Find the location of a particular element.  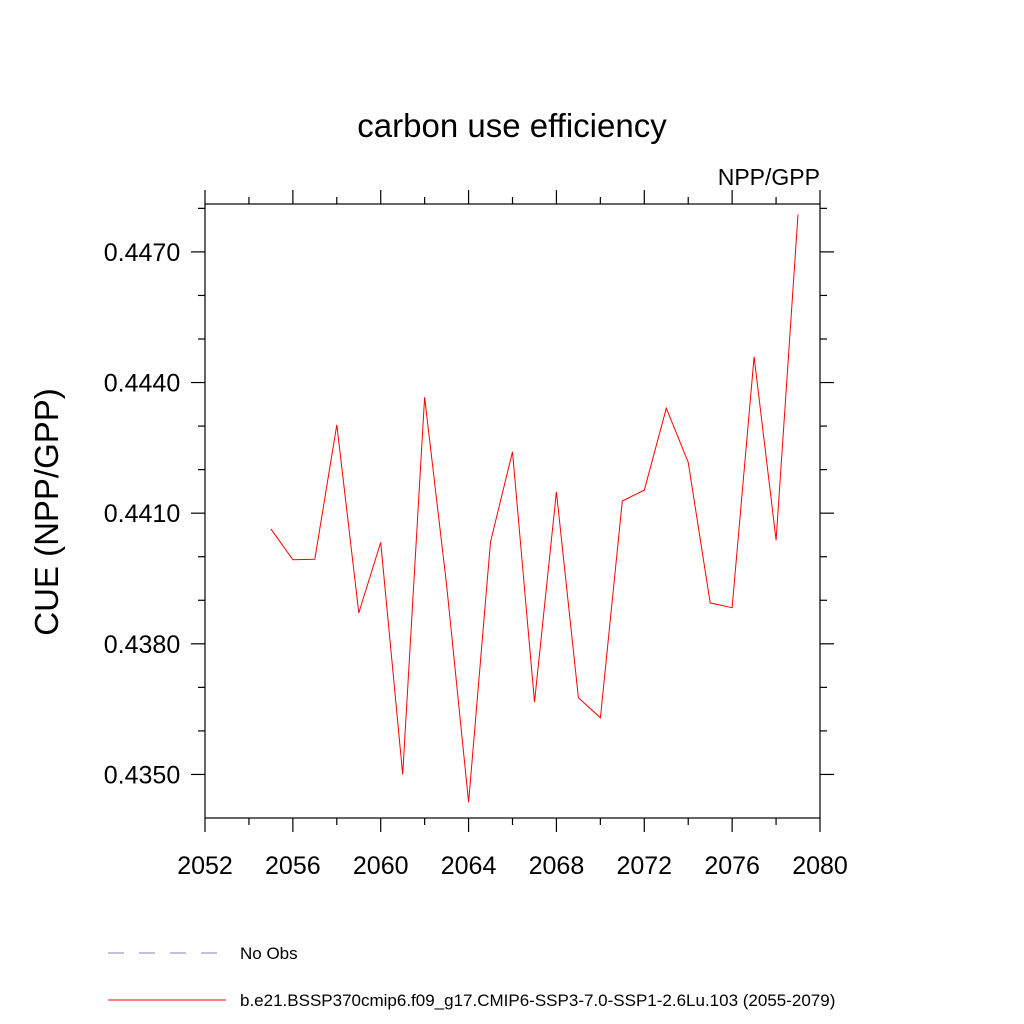

chart-subtitle: NPP/GPP is located at coordinates (769, 177).